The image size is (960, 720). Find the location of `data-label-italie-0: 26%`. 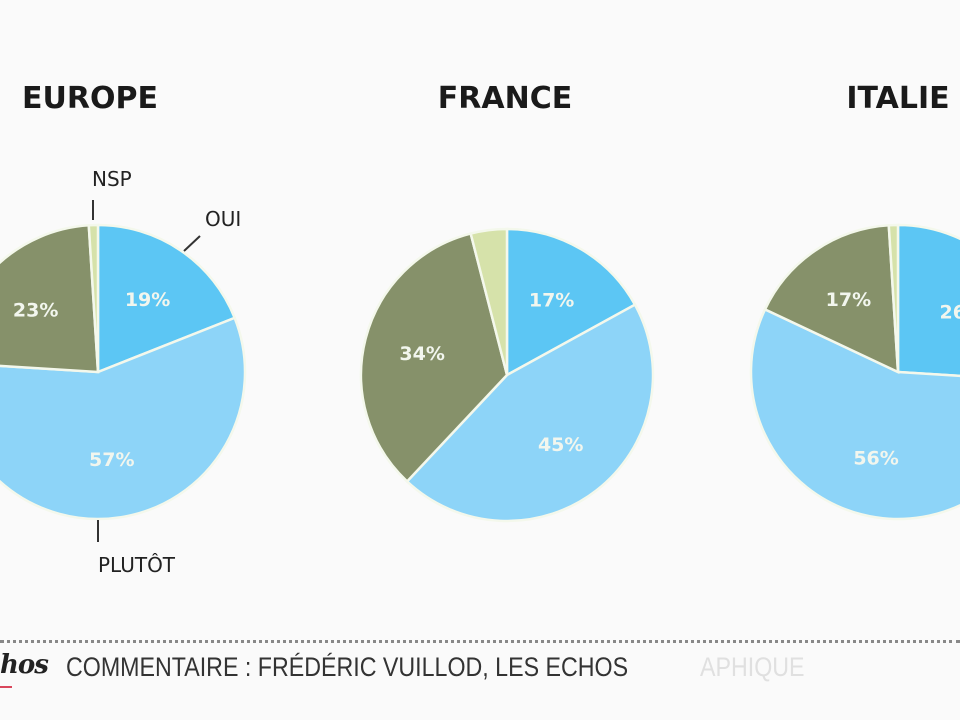

data-label-italie-0: 26% is located at coordinates (950, 313).